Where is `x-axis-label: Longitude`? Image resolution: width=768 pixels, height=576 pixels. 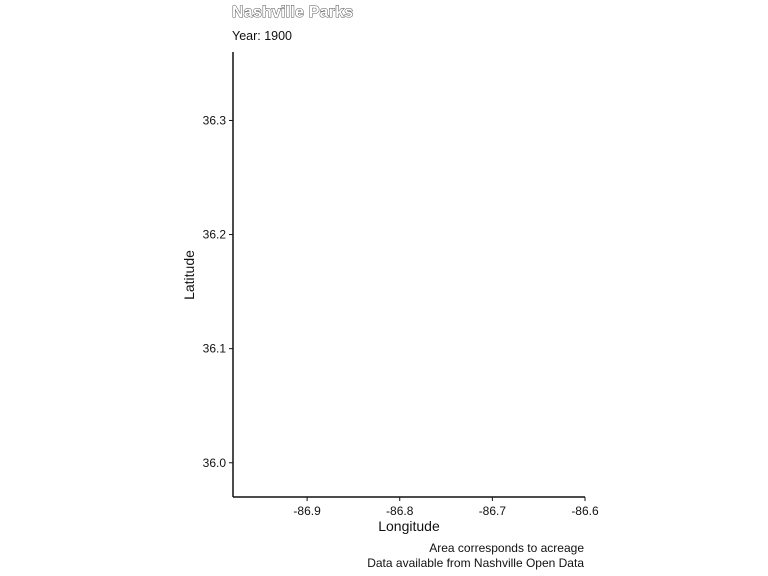
x-axis-label: Longitude is located at coordinates (409, 526).